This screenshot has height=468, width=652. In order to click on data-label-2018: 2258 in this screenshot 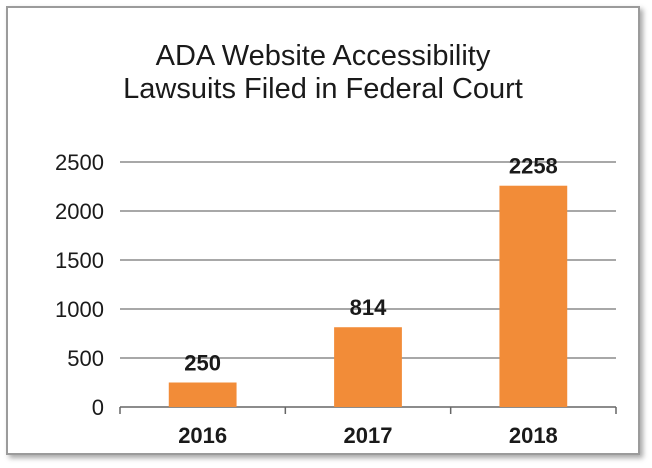, I will do `click(533, 166)`.